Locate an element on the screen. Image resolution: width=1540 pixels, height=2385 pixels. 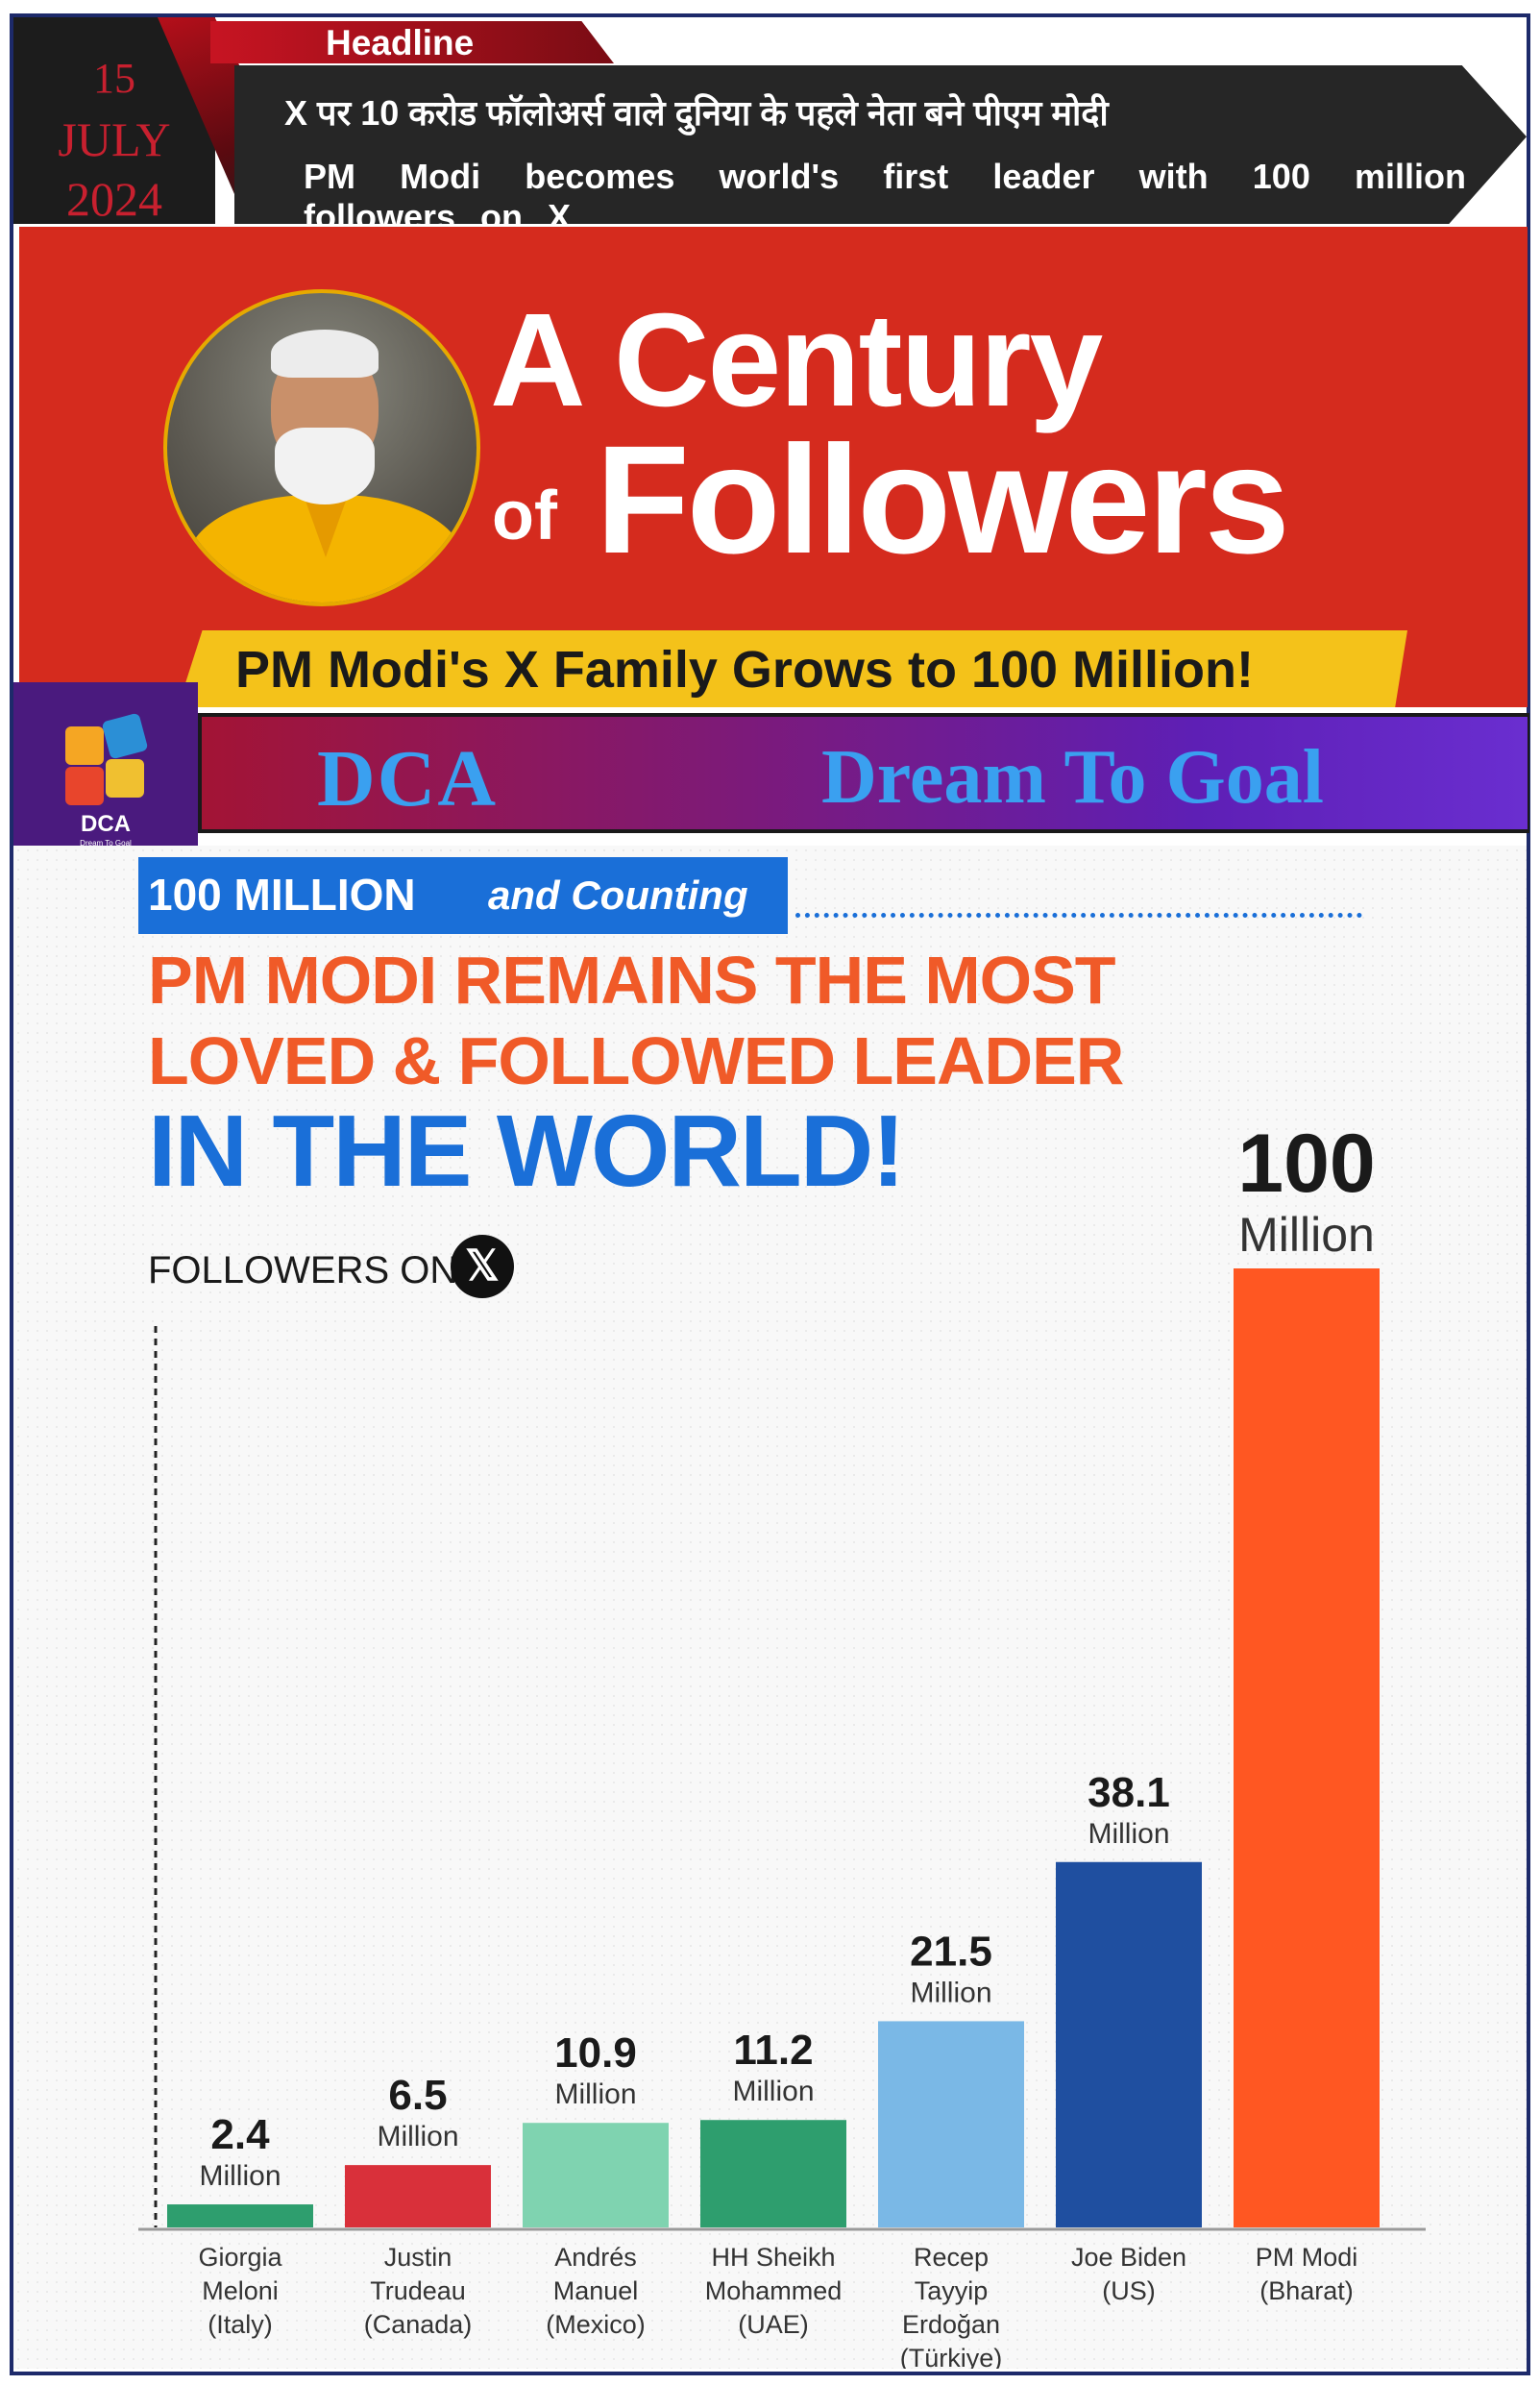
category-label: (Bharat) is located at coordinates (1307, 2290).